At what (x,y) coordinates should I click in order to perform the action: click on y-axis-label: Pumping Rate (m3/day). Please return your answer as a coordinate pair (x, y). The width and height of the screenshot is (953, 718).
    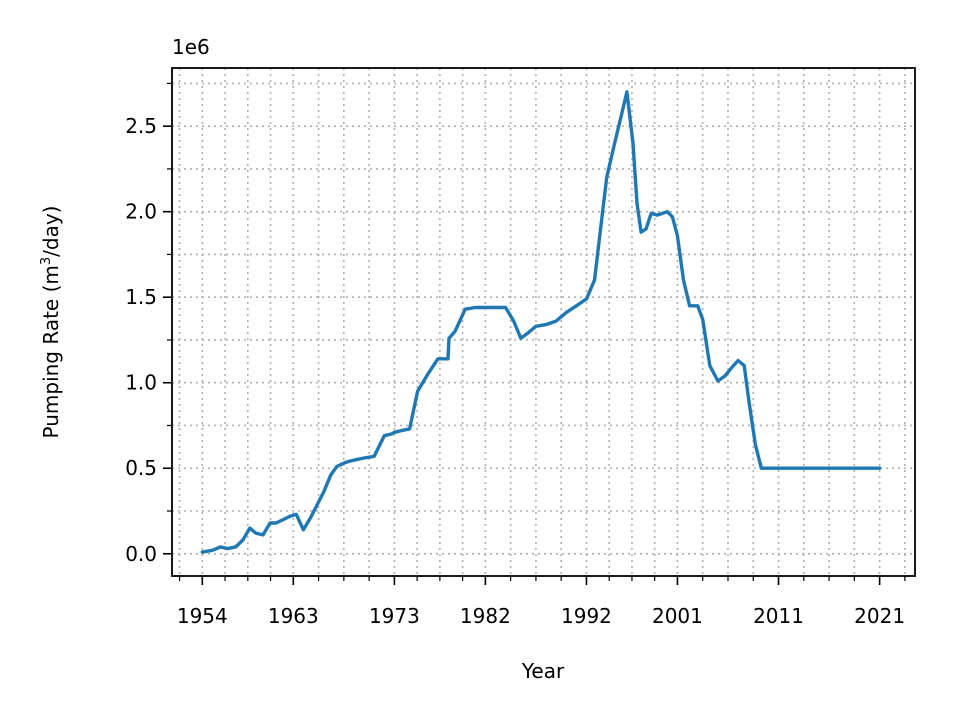
    Looking at the image, I should click on (51, 322).